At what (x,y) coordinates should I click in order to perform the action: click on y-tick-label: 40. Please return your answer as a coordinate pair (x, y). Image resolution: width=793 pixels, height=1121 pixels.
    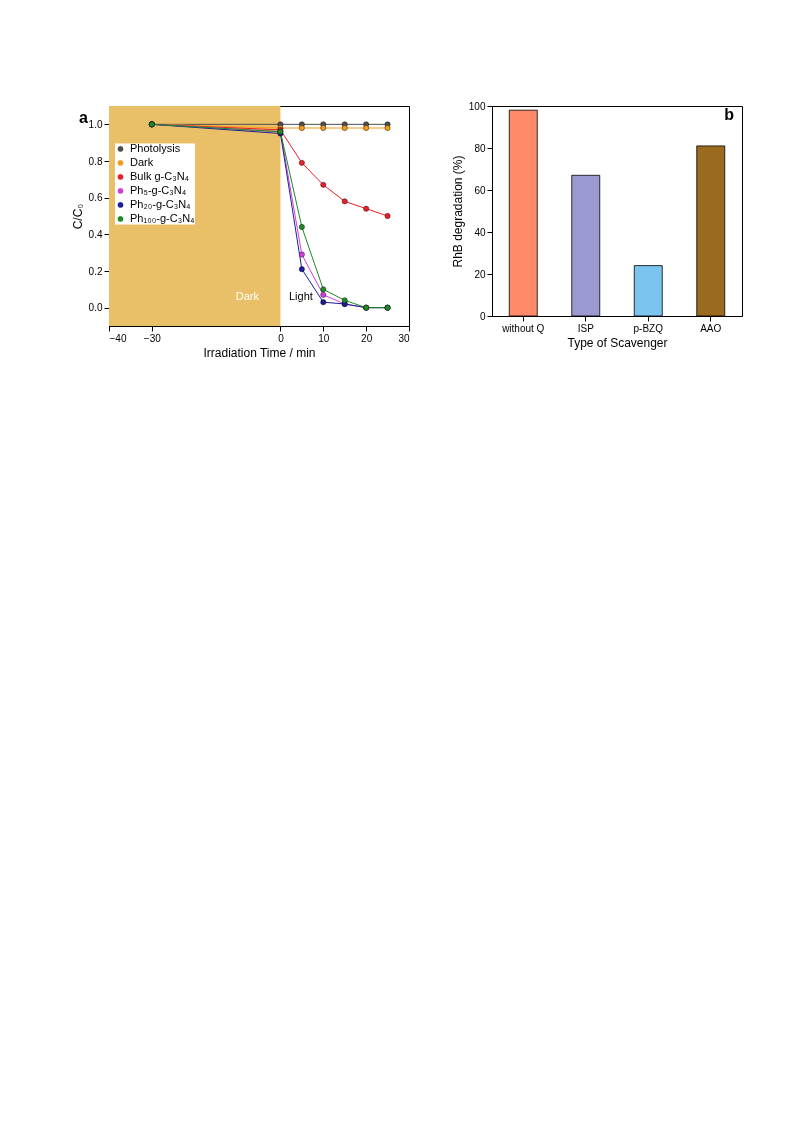
    Looking at the image, I should click on (480, 232).